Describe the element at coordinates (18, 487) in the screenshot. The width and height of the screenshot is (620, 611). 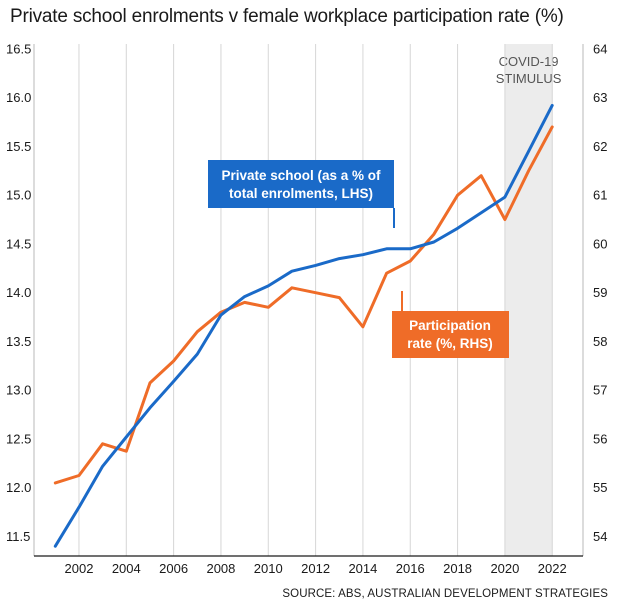
I see `y-left-tick-label: 12.0` at that location.